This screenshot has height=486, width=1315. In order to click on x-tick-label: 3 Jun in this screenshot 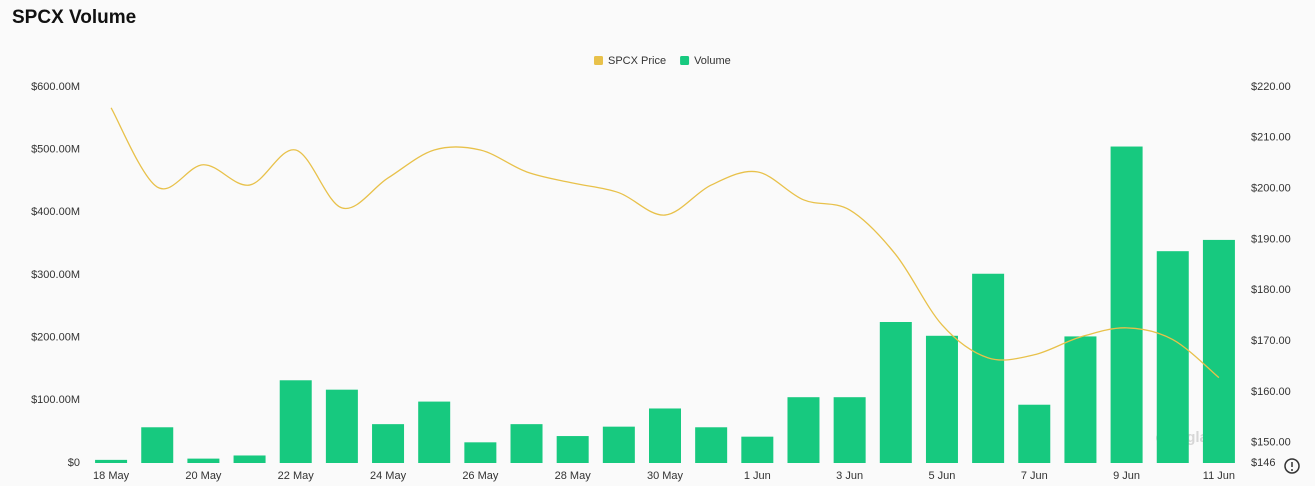, I will do `click(849, 476)`.